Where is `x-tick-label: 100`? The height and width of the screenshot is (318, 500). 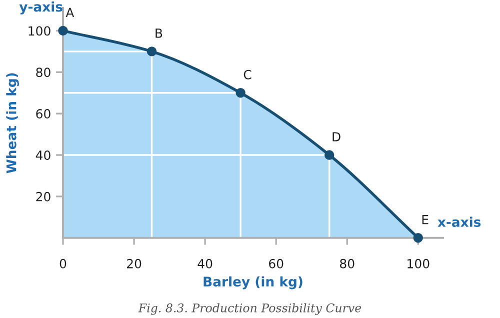 x-tick-label: 100 is located at coordinates (419, 263).